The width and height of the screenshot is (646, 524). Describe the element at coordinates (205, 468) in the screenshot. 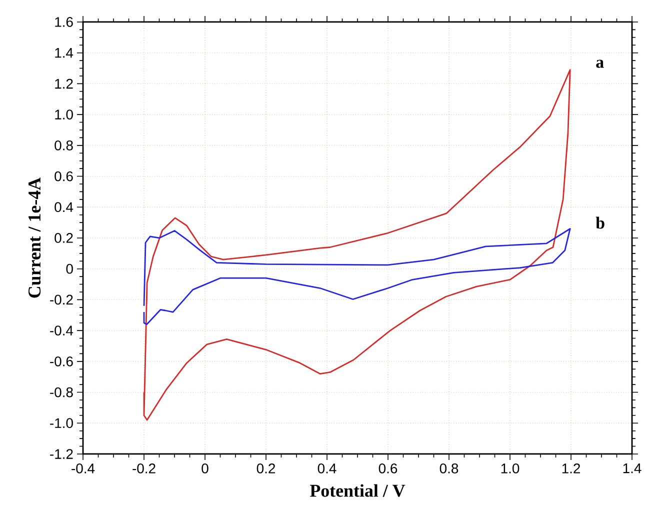

I see `x-tick-label: 0` at that location.